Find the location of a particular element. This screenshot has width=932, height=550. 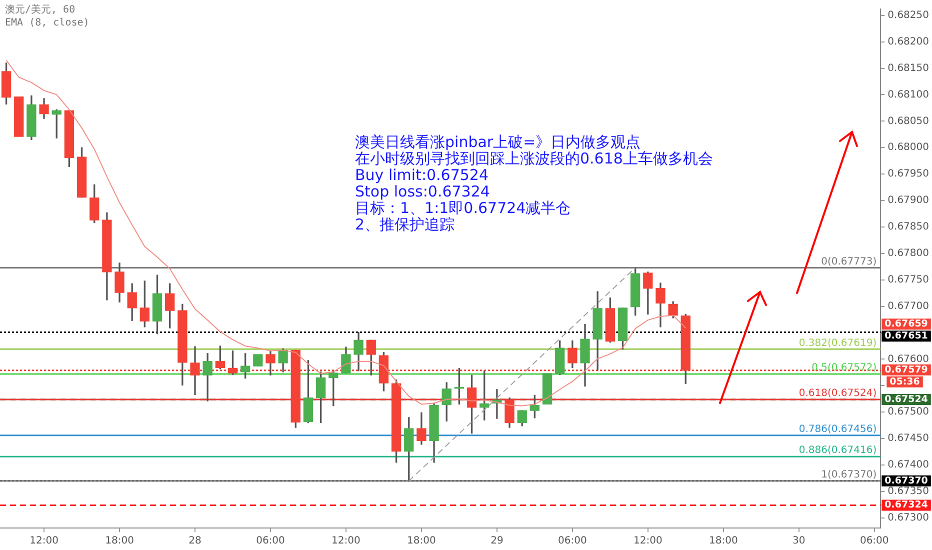

y-tick-label: 0.68100 is located at coordinates (909, 94).